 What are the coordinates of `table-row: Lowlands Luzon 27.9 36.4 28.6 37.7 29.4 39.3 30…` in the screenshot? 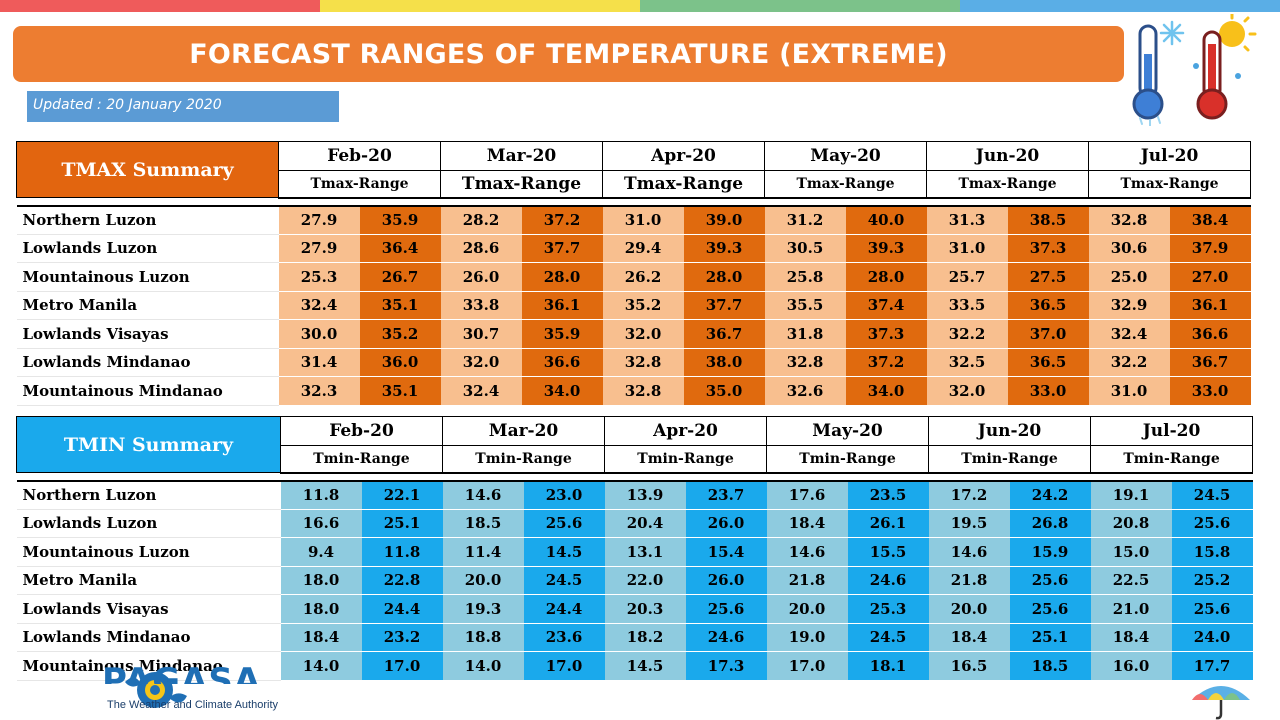 It's located at (633, 248).